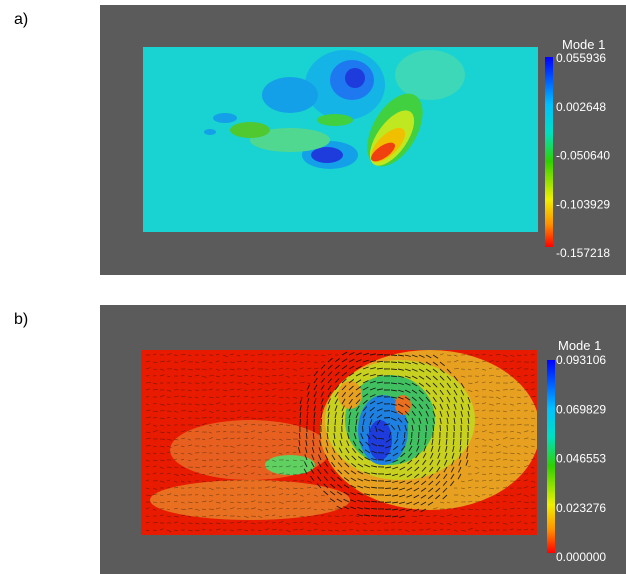 Image resolution: width=626 pixels, height=574 pixels. What do you see at coordinates (549, 152) in the screenshot?
I see `colorbar` at bounding box center [549, 152].